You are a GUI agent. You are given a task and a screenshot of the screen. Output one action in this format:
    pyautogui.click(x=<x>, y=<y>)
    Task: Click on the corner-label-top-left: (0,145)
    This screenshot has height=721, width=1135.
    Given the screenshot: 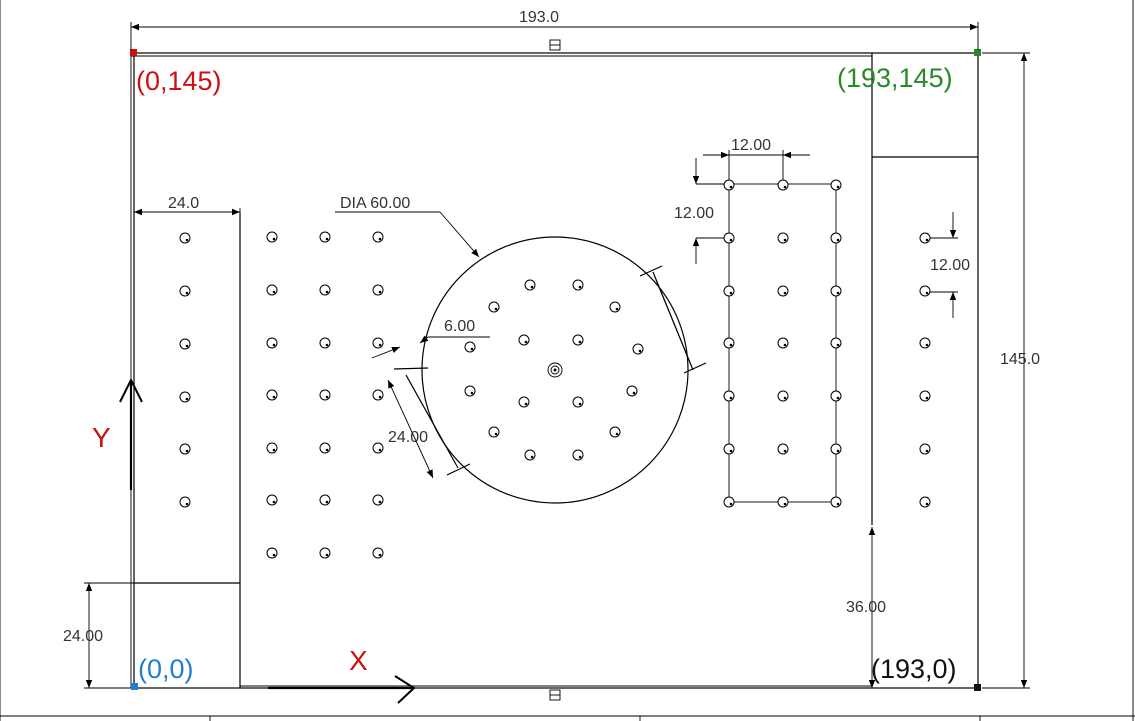 What is the action you would take?
    pyautogui.click(x=179, y=81)
    